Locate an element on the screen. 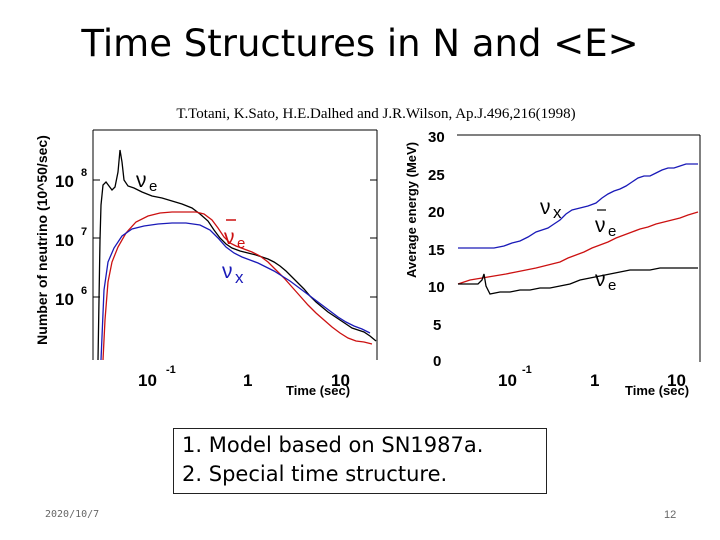  right-curve-nu-e-bar is located at coordinates (578, 248).